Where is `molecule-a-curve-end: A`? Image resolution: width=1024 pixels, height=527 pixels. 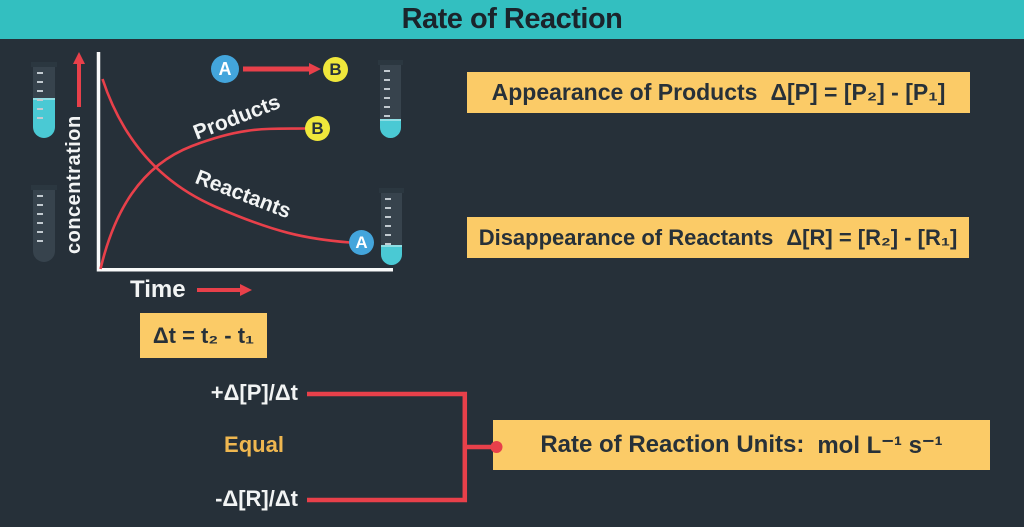
molecule-a-curve-end: A is located at coordinates (361, 242).